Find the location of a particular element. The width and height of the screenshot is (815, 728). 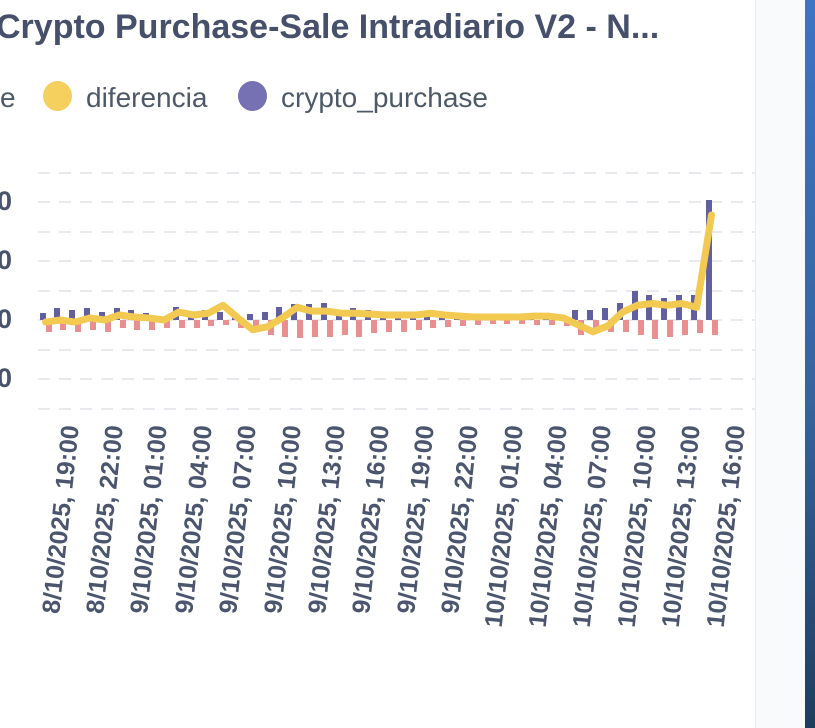

legend-crypto-purchase-dot-icon is located at coordinates (252, 96).